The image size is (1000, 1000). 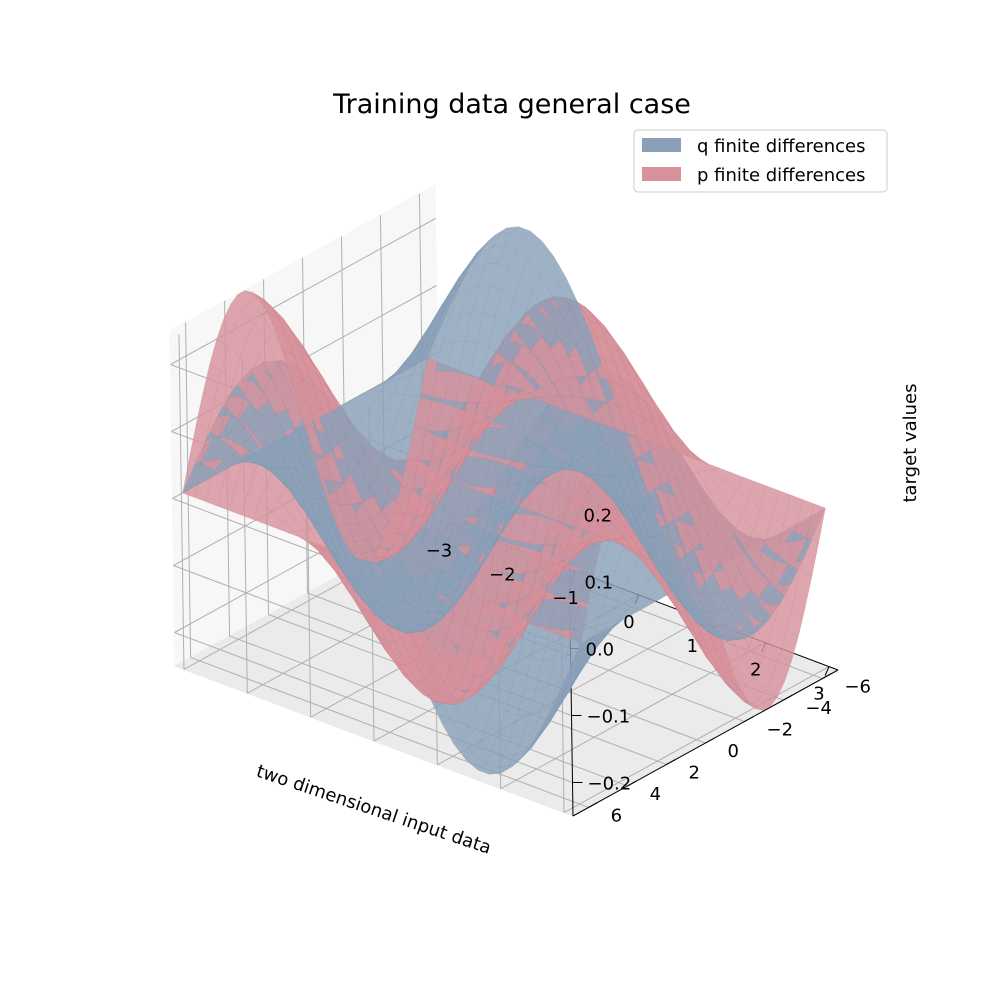 What do you see at coordinates (910, 443) in the screenshot?
I see `z-axis-label: target values` at bounding box center [910, 443].